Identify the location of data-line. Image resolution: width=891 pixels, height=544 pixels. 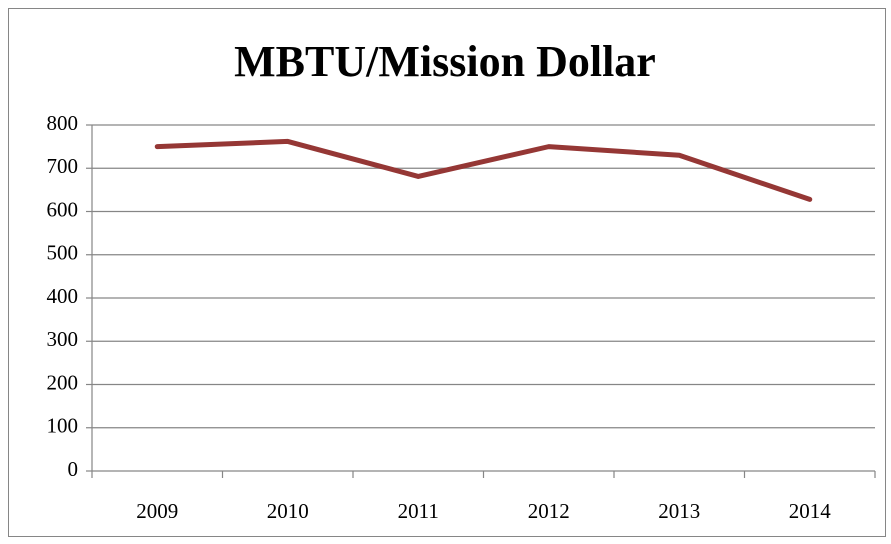
(483, 170).